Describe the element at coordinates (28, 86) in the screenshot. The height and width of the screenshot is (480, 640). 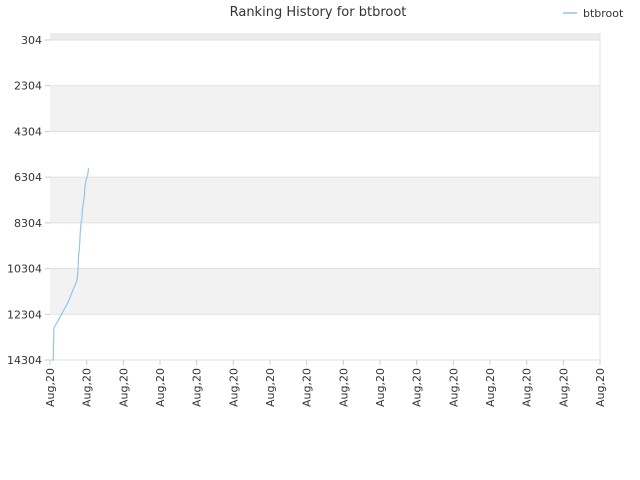
I see `y-tick-label: 2304` at that location.